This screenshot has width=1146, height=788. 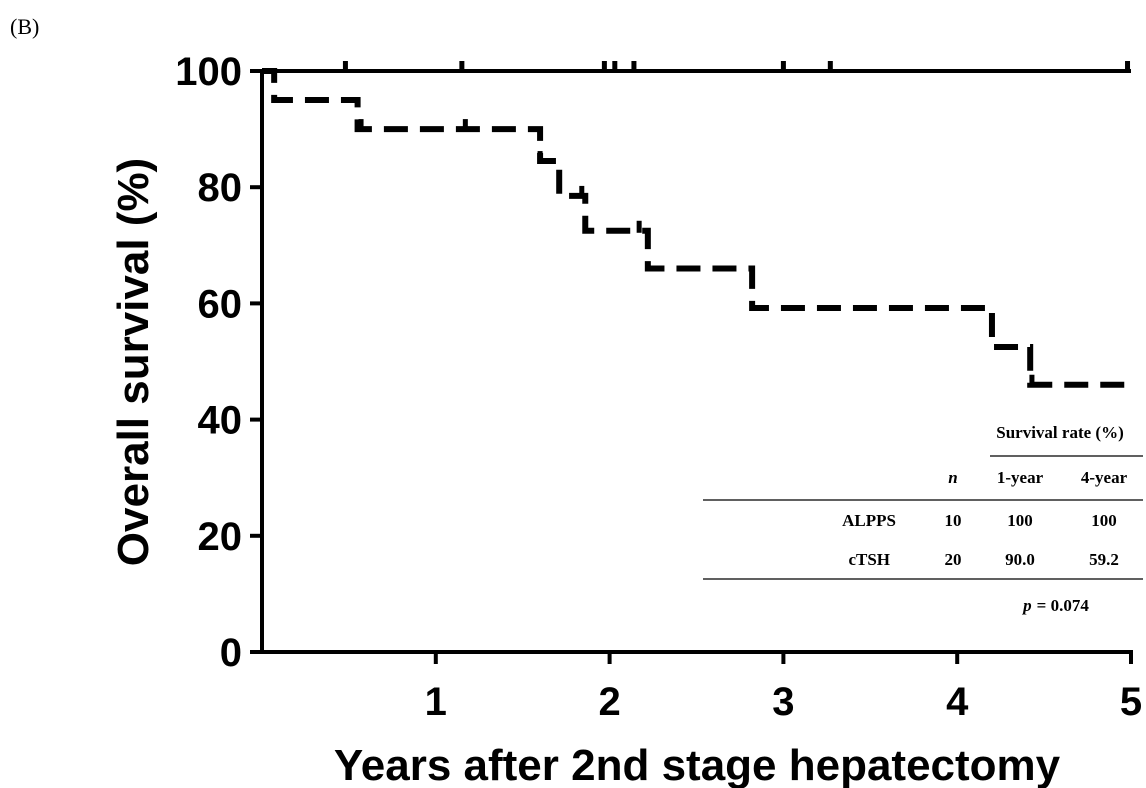 What do you see at coordinates (436, 702) in the screenshot?
I see `x-tick-label: 1` at bounding box center [436, 702].